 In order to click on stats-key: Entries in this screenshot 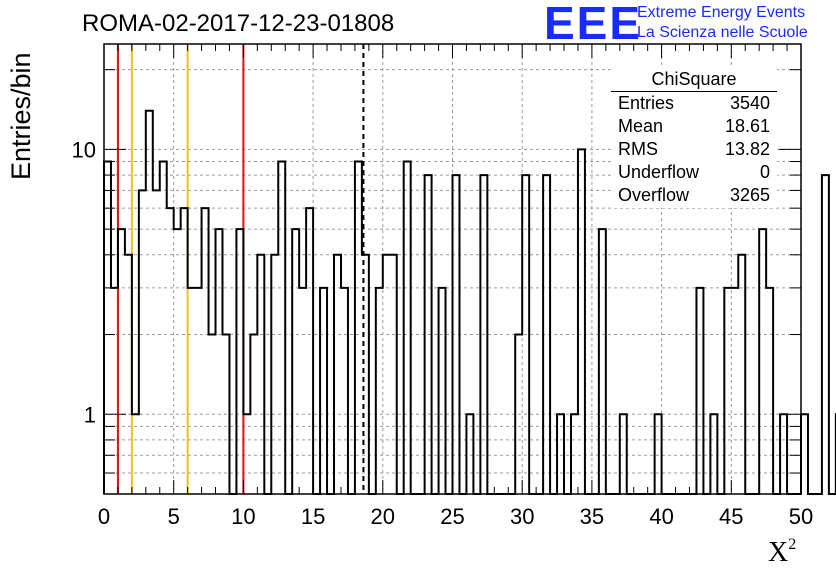, I will do `click(646, 103)`.